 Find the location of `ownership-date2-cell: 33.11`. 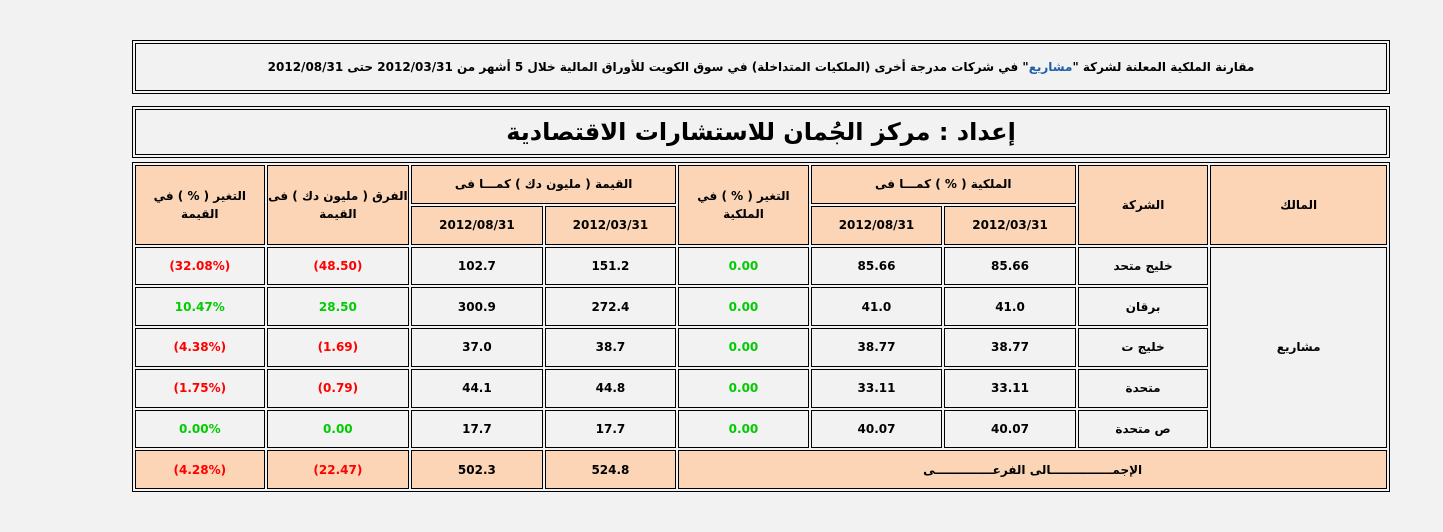

ownership-date2-cell: 33.11 is located at coordinates (876, 388).